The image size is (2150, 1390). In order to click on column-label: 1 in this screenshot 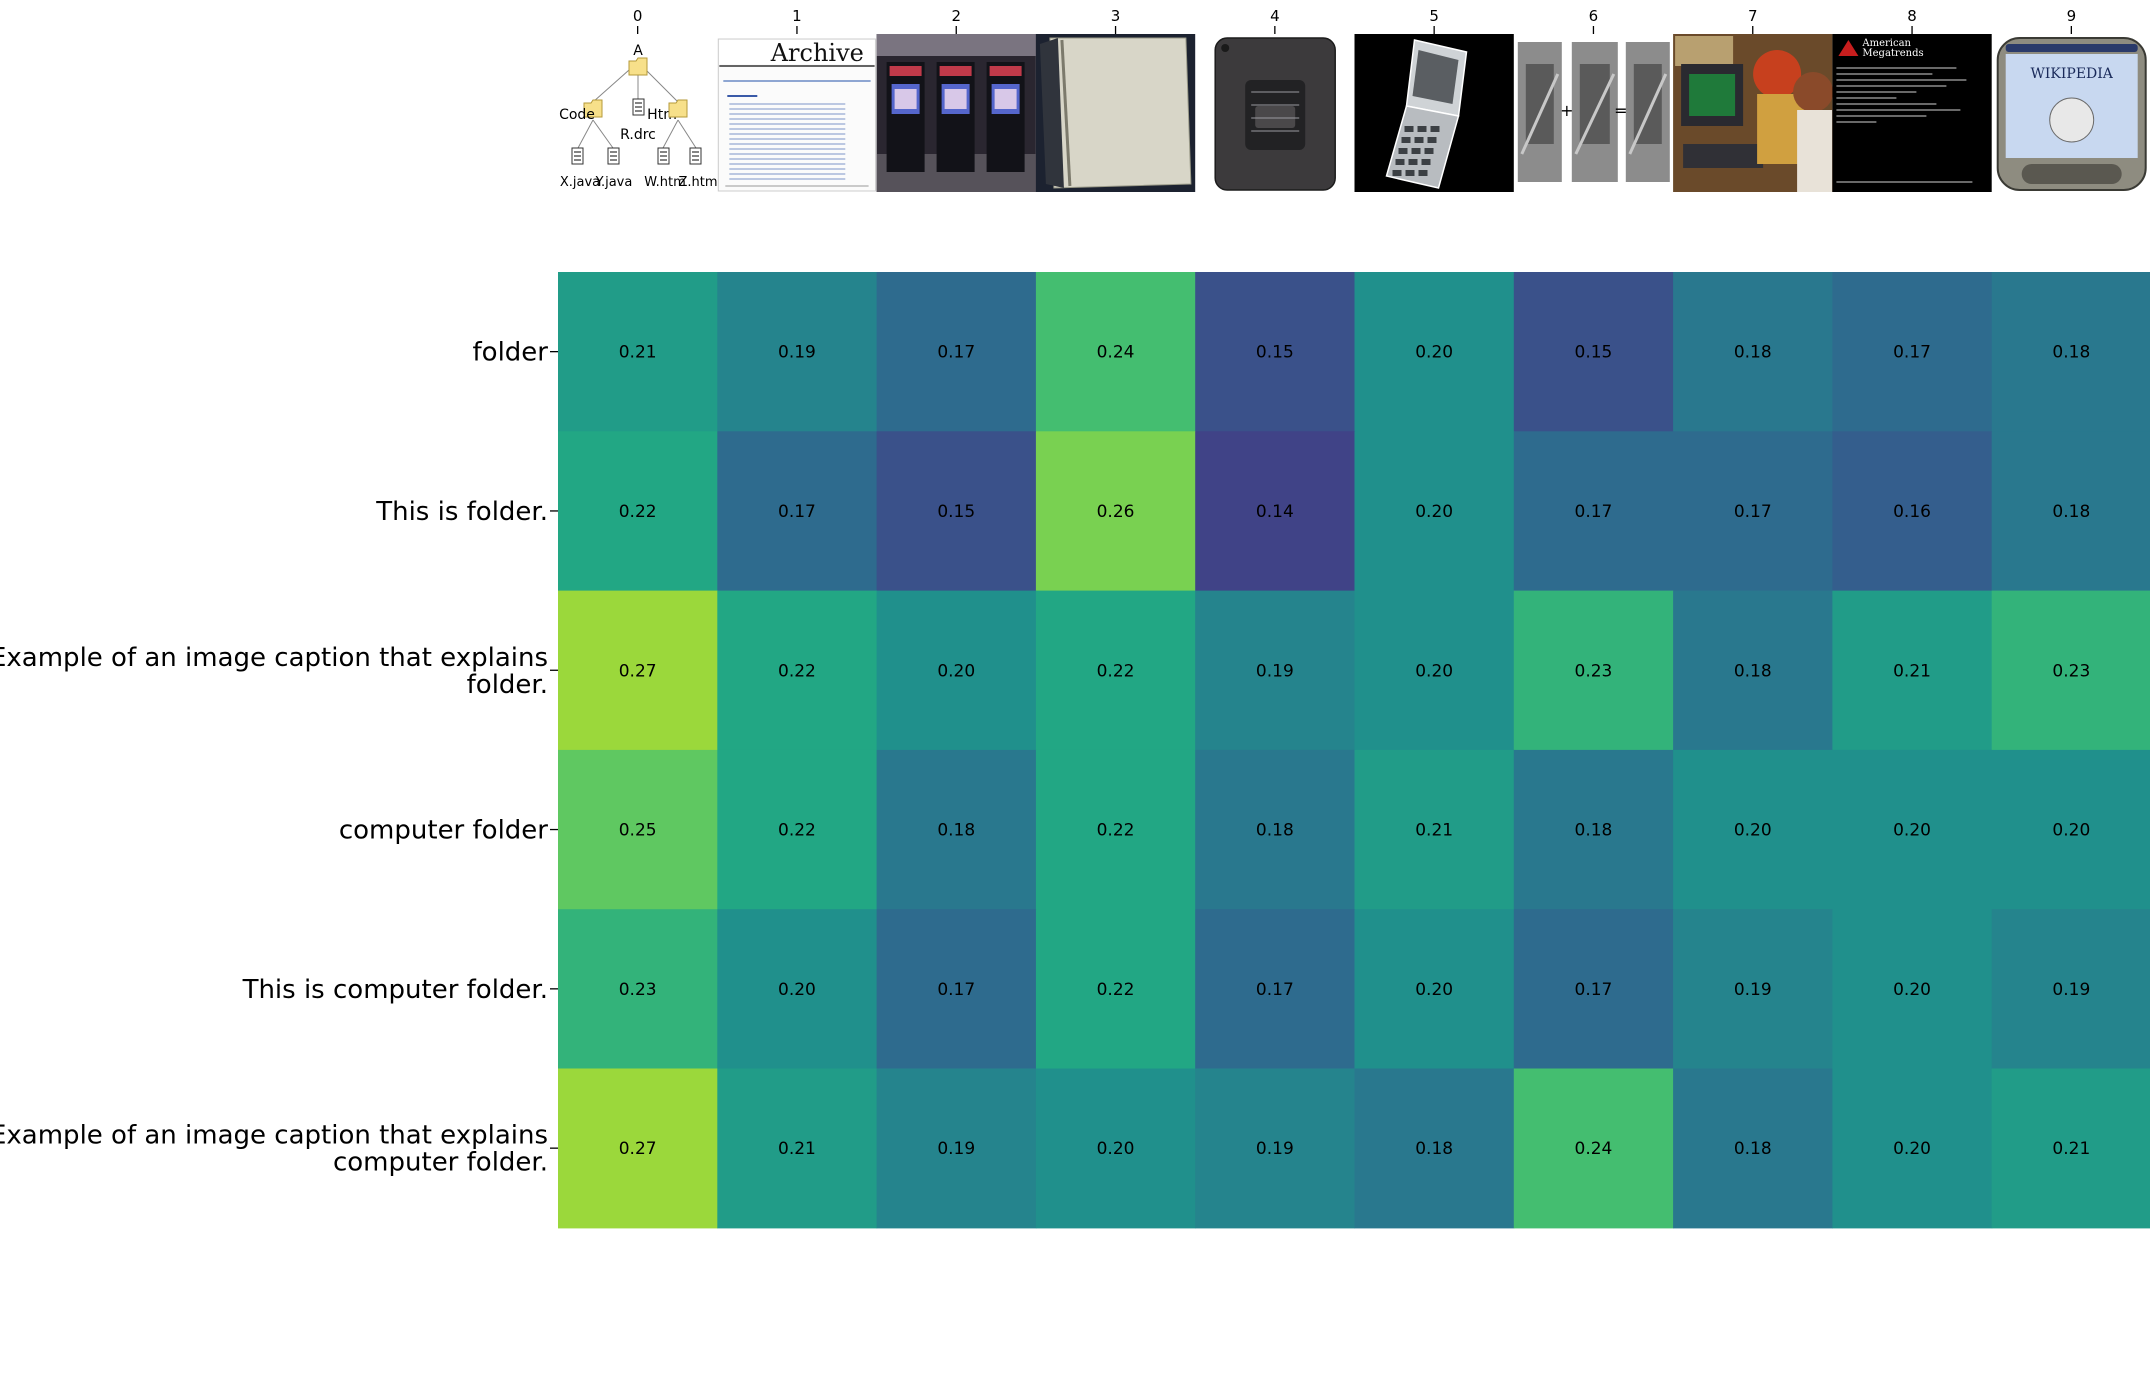, I will do `click(797, 16)`.